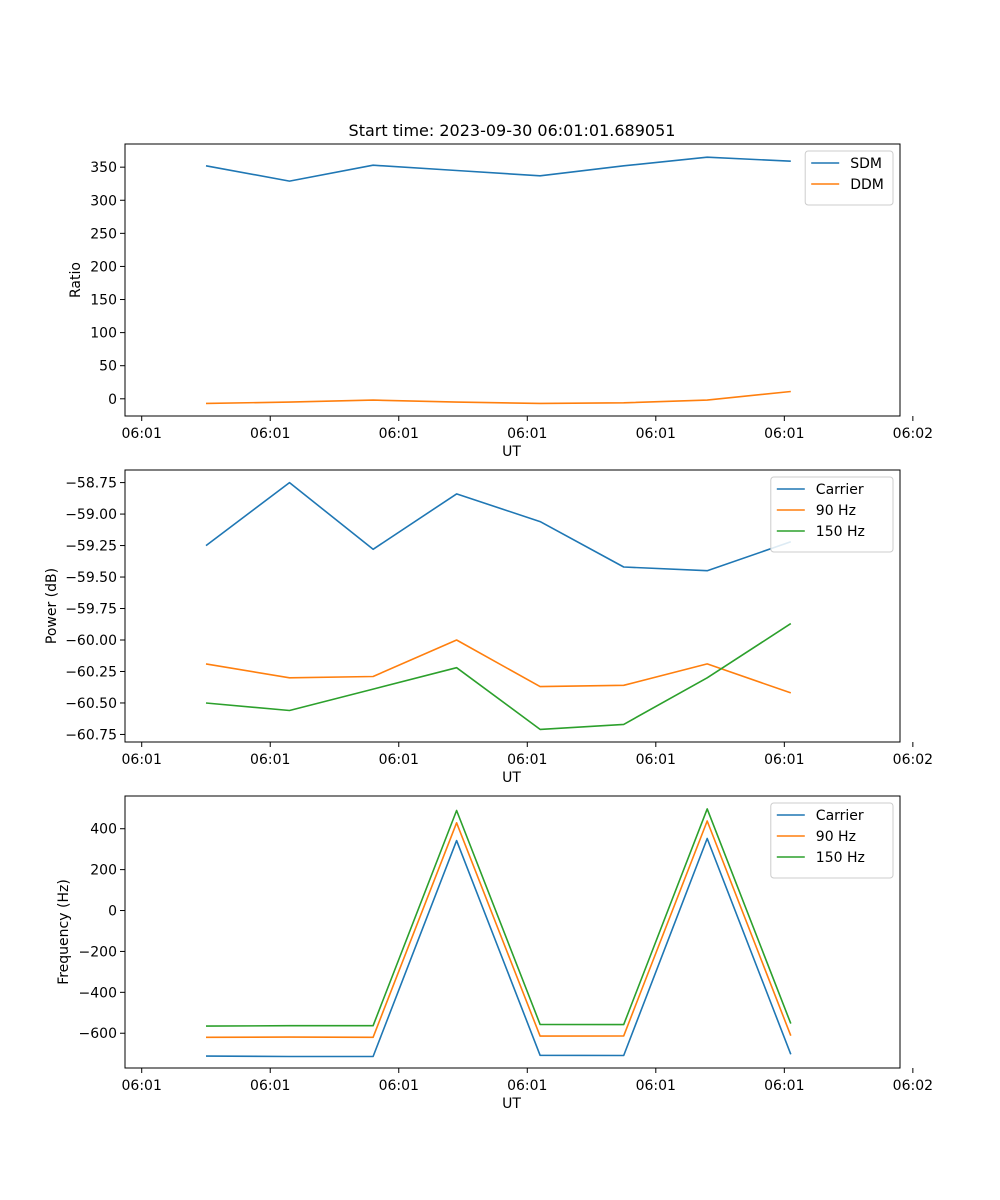 The height and width of the screenshot is (1200, 1000). Describe the element at coordinates (91, 484) in the screenshot. I see `subplot-2-y-tick-label: −58.75` at that location.